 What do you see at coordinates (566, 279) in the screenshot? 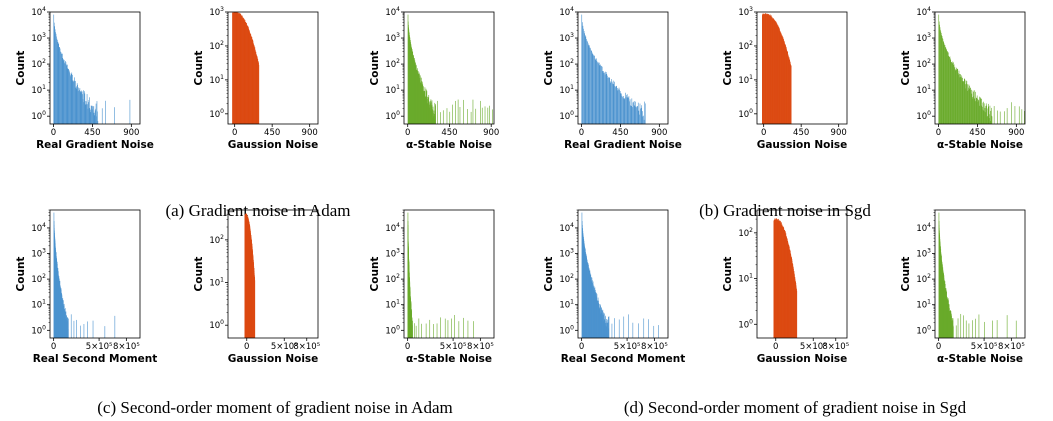
I see `y-tick-label: 10²` at bounding box center [566, 279].